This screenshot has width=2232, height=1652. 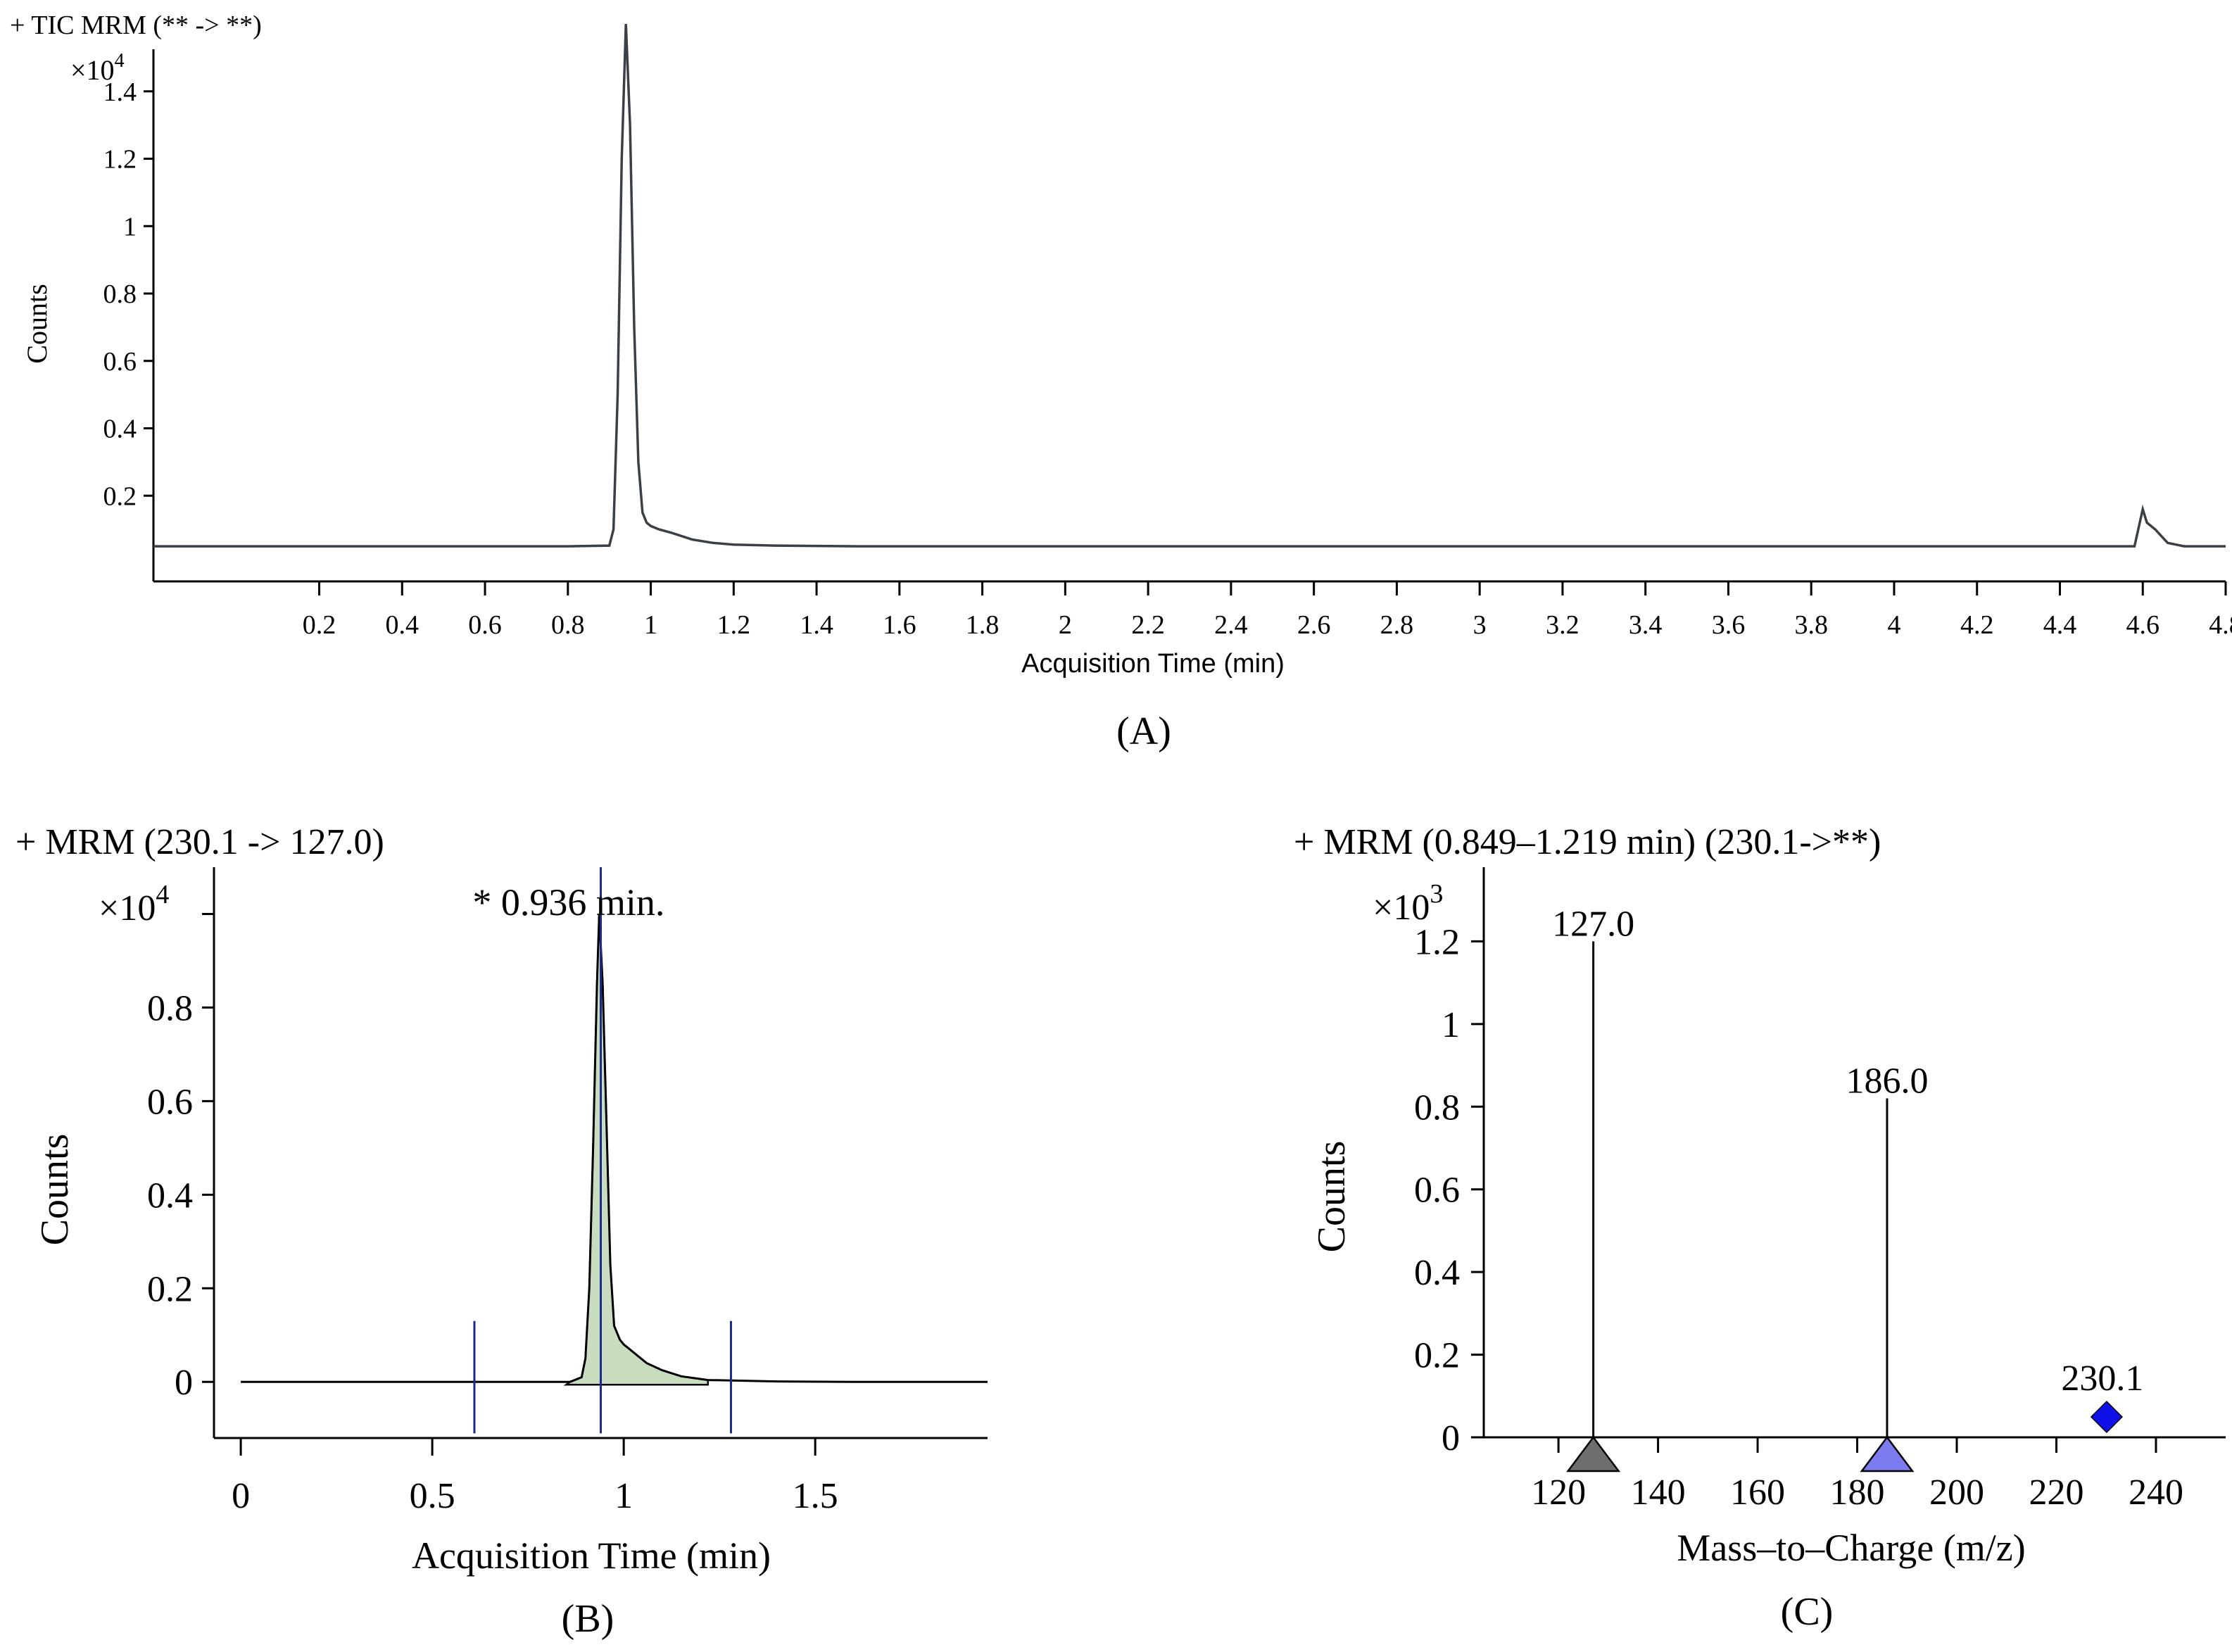 I want to click on chart-a-x-tick-label: 2.8, so click(x=1397, y=625).